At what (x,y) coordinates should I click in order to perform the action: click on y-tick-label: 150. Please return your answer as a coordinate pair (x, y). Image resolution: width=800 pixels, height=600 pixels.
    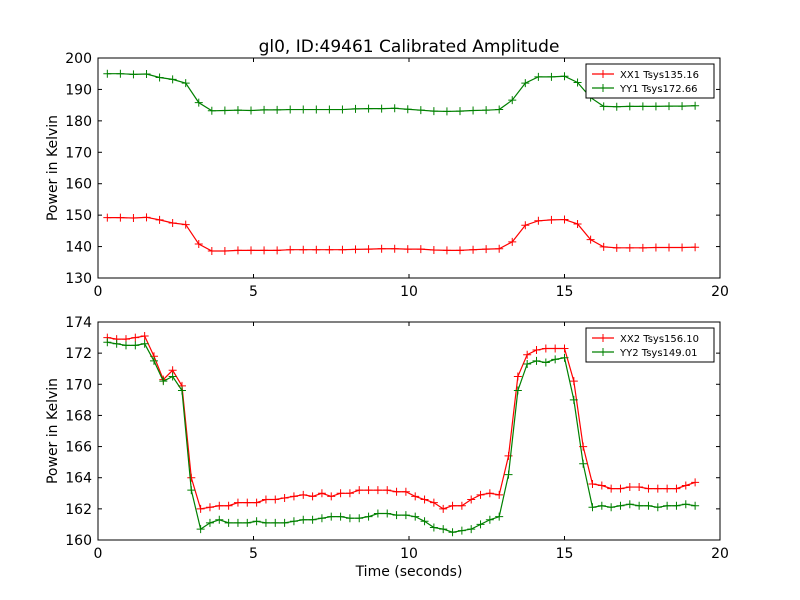
    Looking at the image, I should click on (78, 216).